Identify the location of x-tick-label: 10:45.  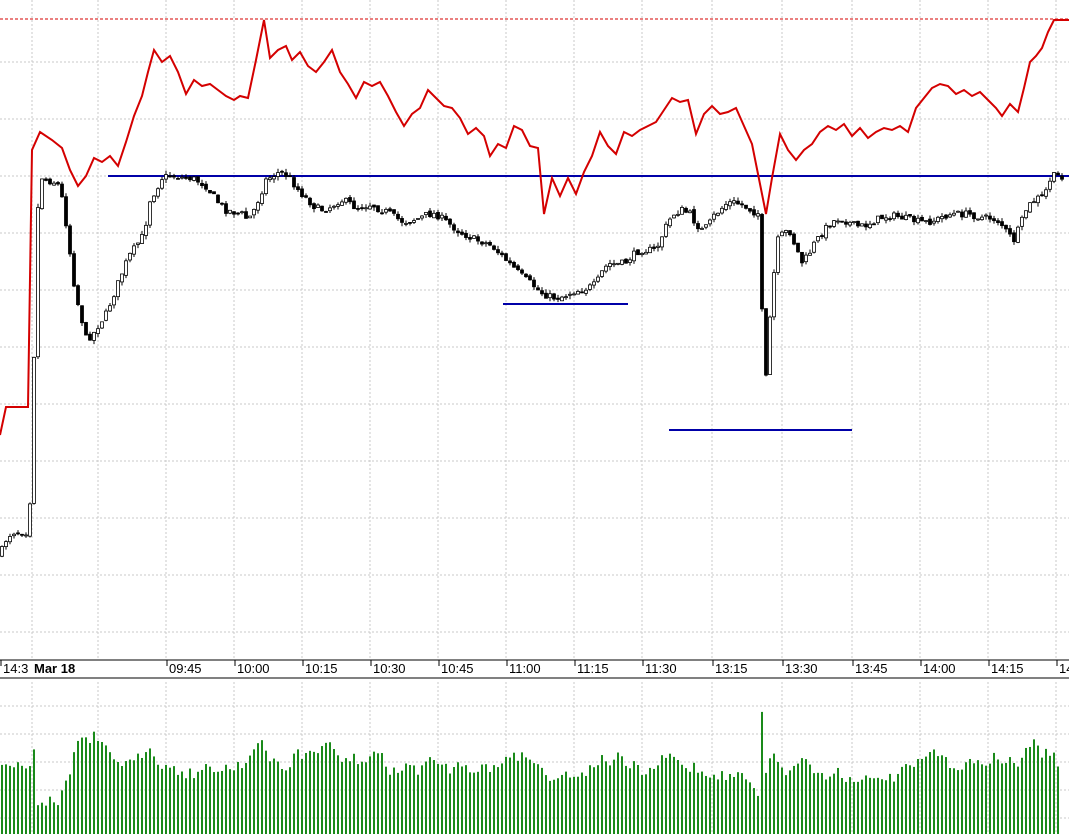
(457, 668).